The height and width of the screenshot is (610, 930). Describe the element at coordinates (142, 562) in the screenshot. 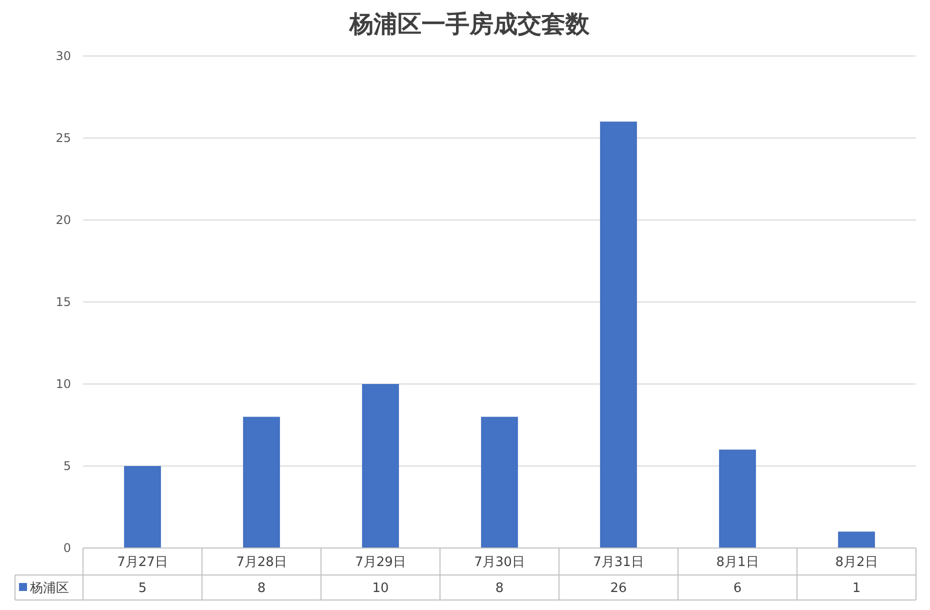

I see `x-tick-label: 7月27日` at that location.